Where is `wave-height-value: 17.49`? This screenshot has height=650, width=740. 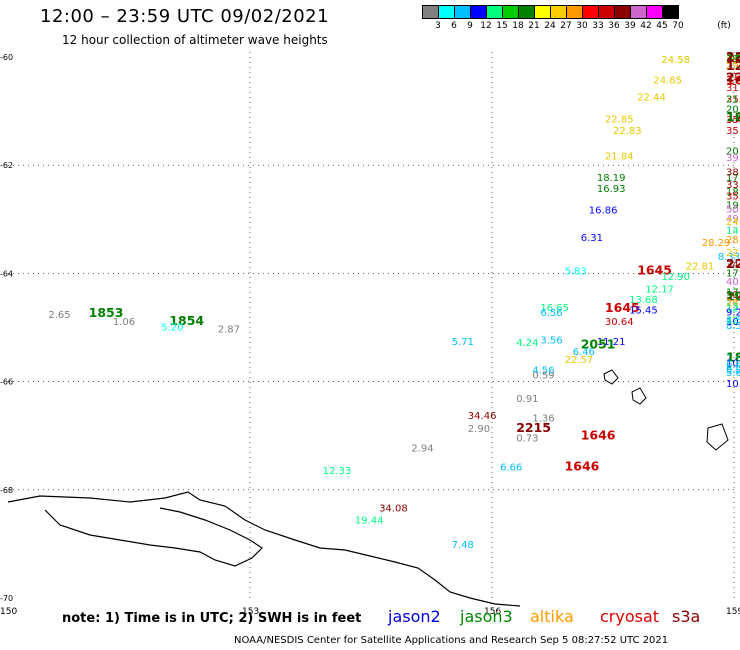
wave-height-value: 17.49 is located at coordinates (733, 273).